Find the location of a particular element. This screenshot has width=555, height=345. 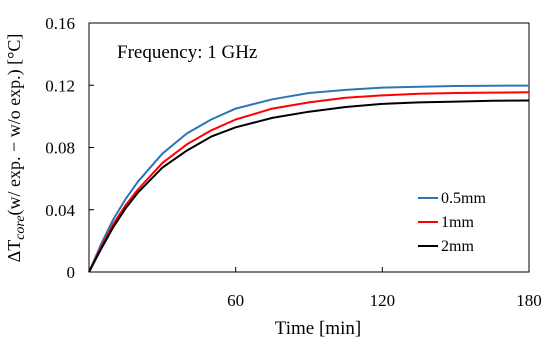

x-tick-label: 120 is located at coordinates (383, 300).